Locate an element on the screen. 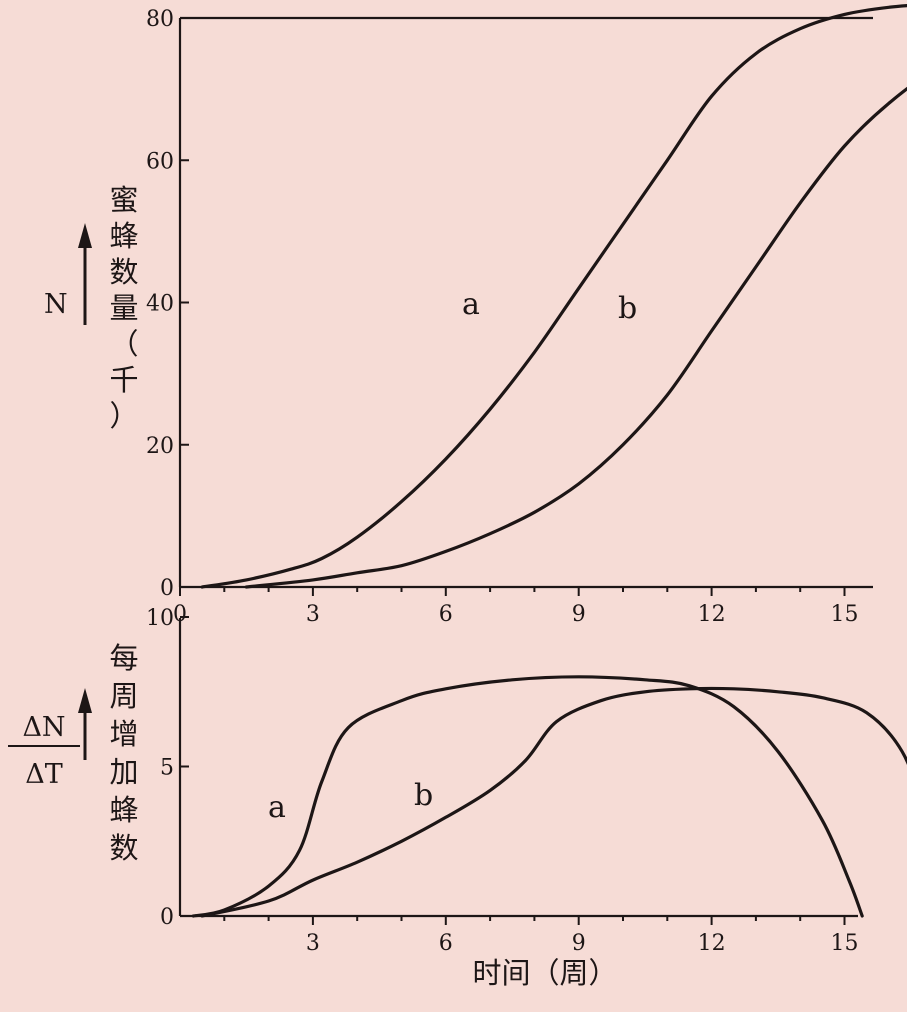 The width and height of the screenshot is (907, 1012). top-y-axis-symbol: N is located at coordinates (56, 304).